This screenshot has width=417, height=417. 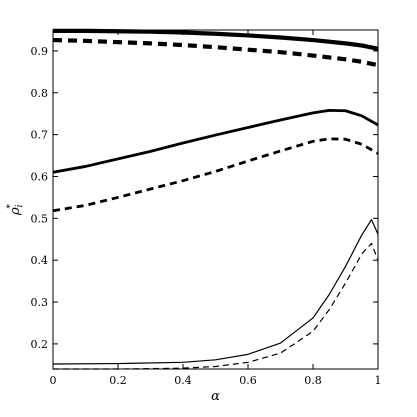 I want to click on y-tick-label: 0.3, so click(x=40, y=302).